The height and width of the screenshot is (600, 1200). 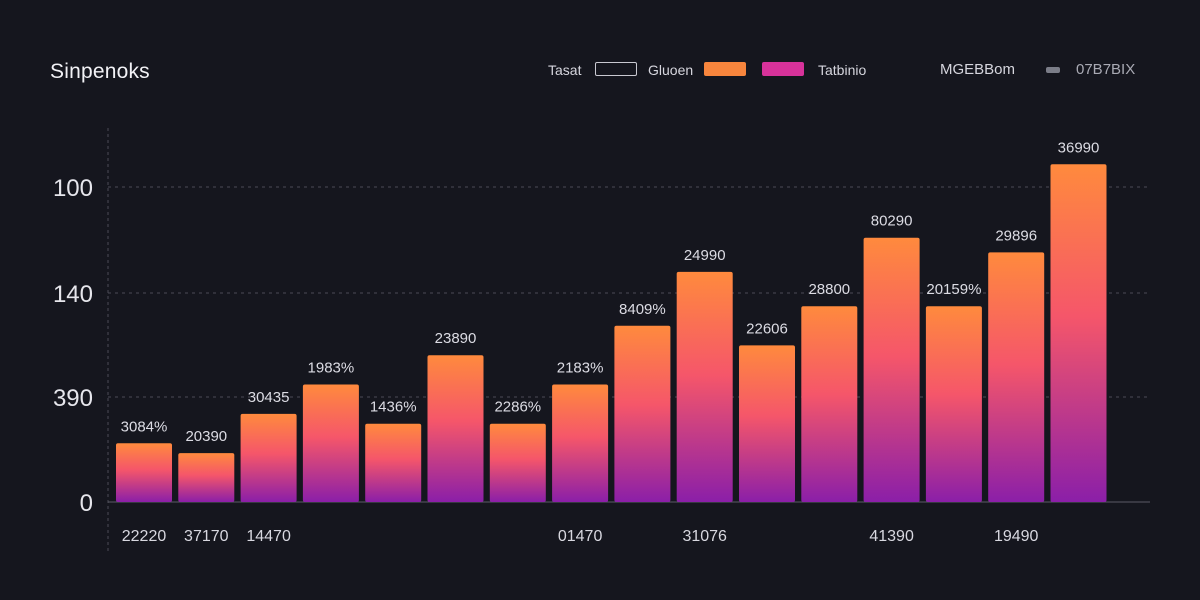 What do you see at coordinates (1079, 147) in the screenshot?
I see `bar-value-label: 36990` at bounding box center [1079, 147].